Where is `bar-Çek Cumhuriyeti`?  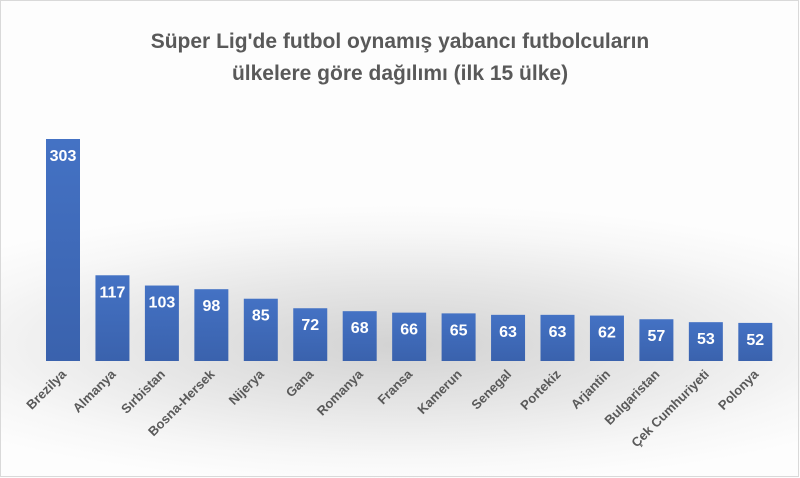 bar-Çek Cumhuriyeti is located at coordinates (705, 341).